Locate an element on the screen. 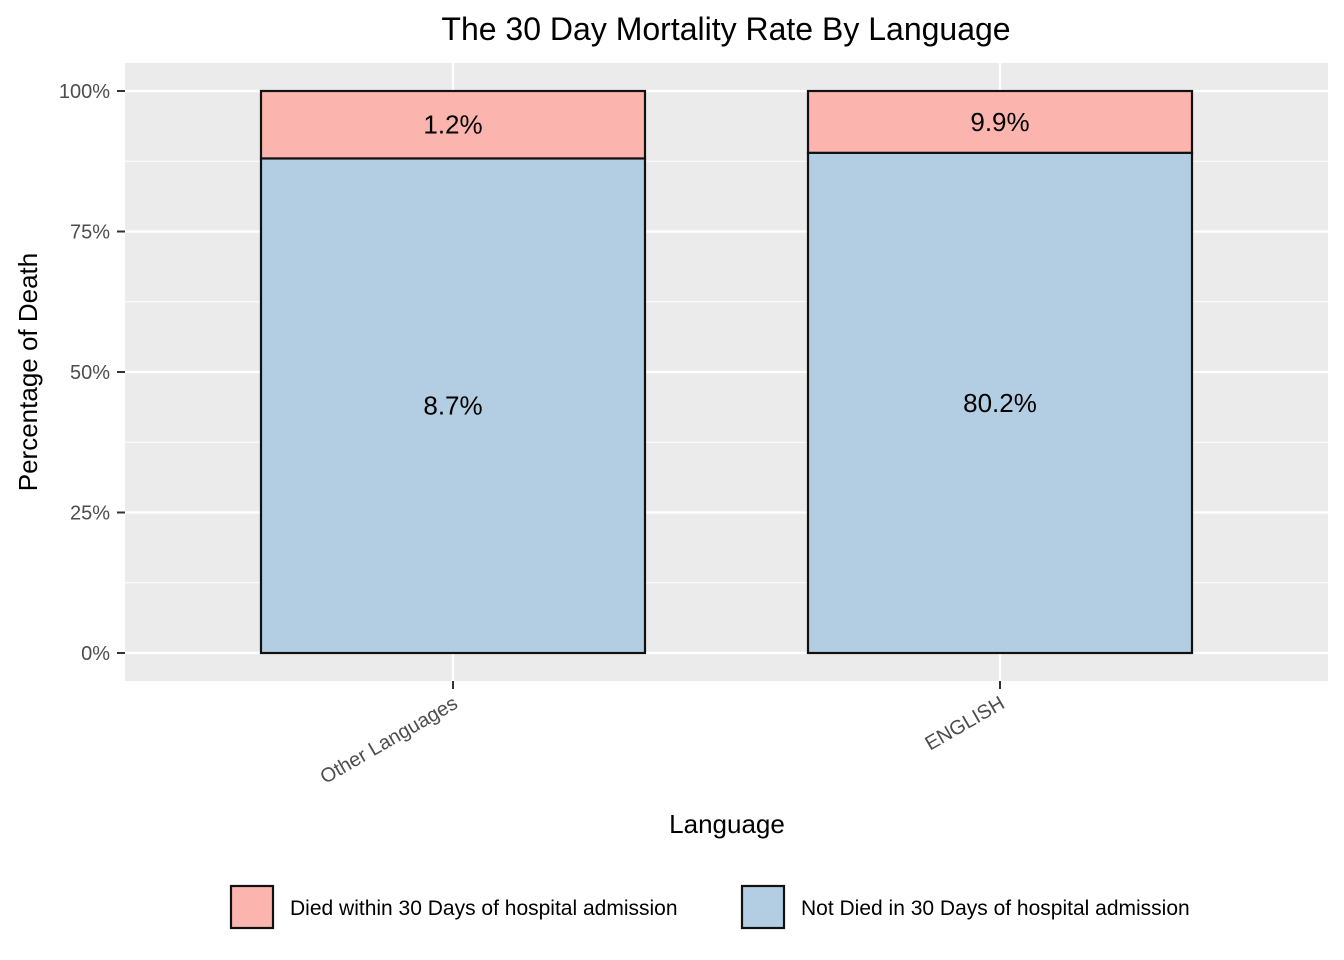  y-axis: 0% 25% 50% 75% 100% is located at coordinates (92, 373).